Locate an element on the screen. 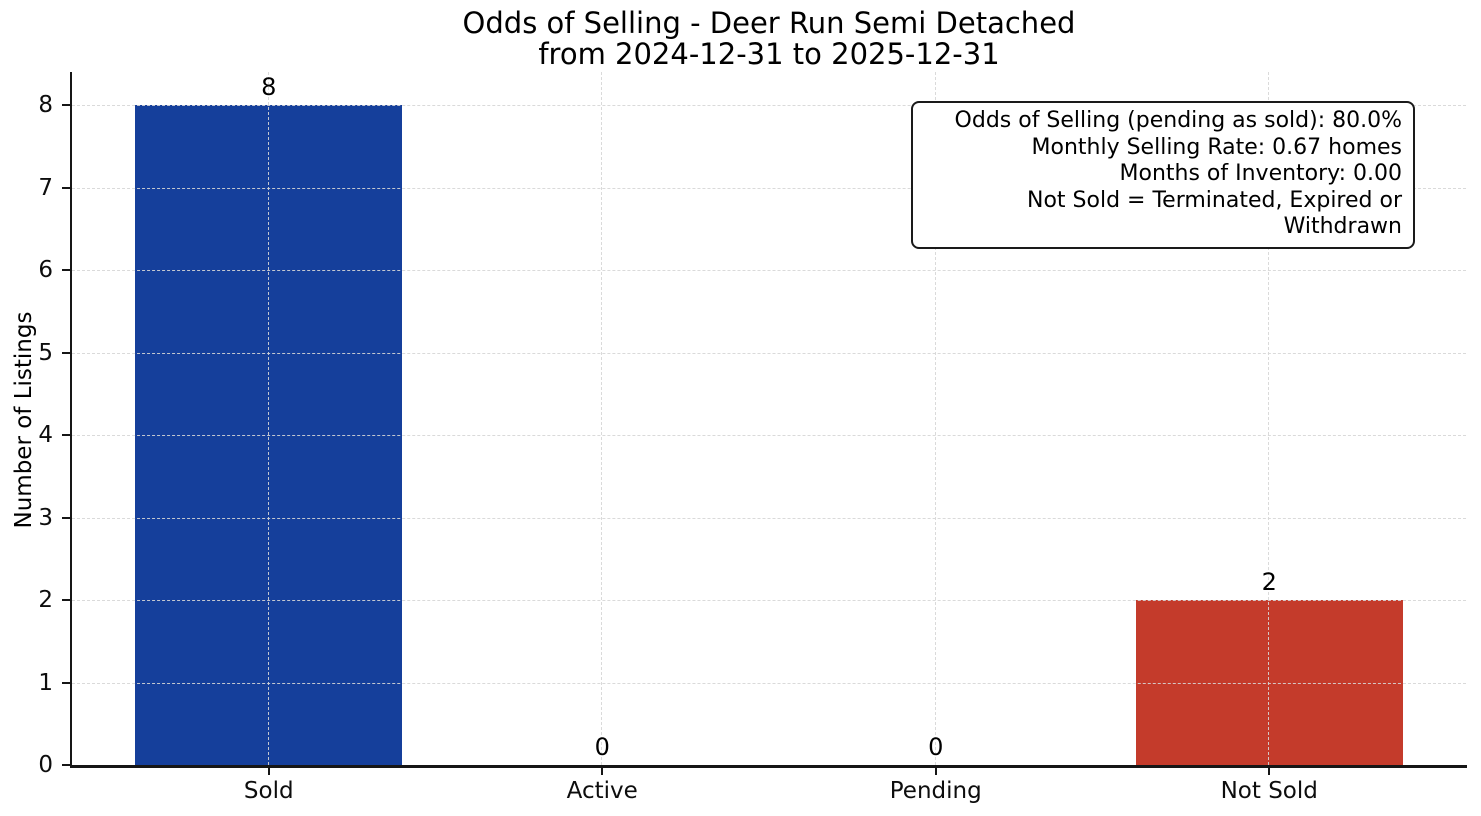 The height and width of the screenshot is (816, 1481). y-tick-label-0: 0 is located at coordinates (45, 765).